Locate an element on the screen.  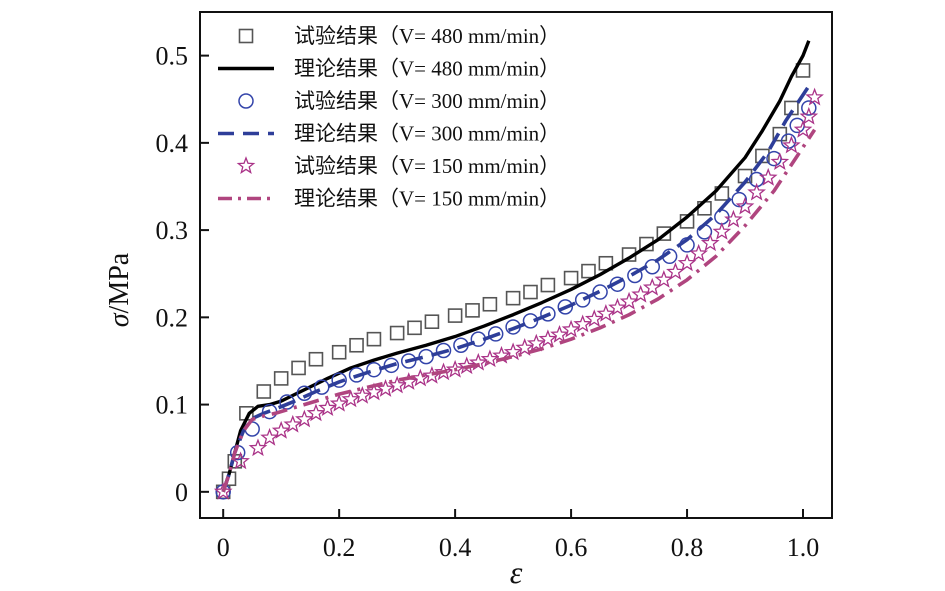
y-tick-label: 0.2 is located at coordinates (172, 317).